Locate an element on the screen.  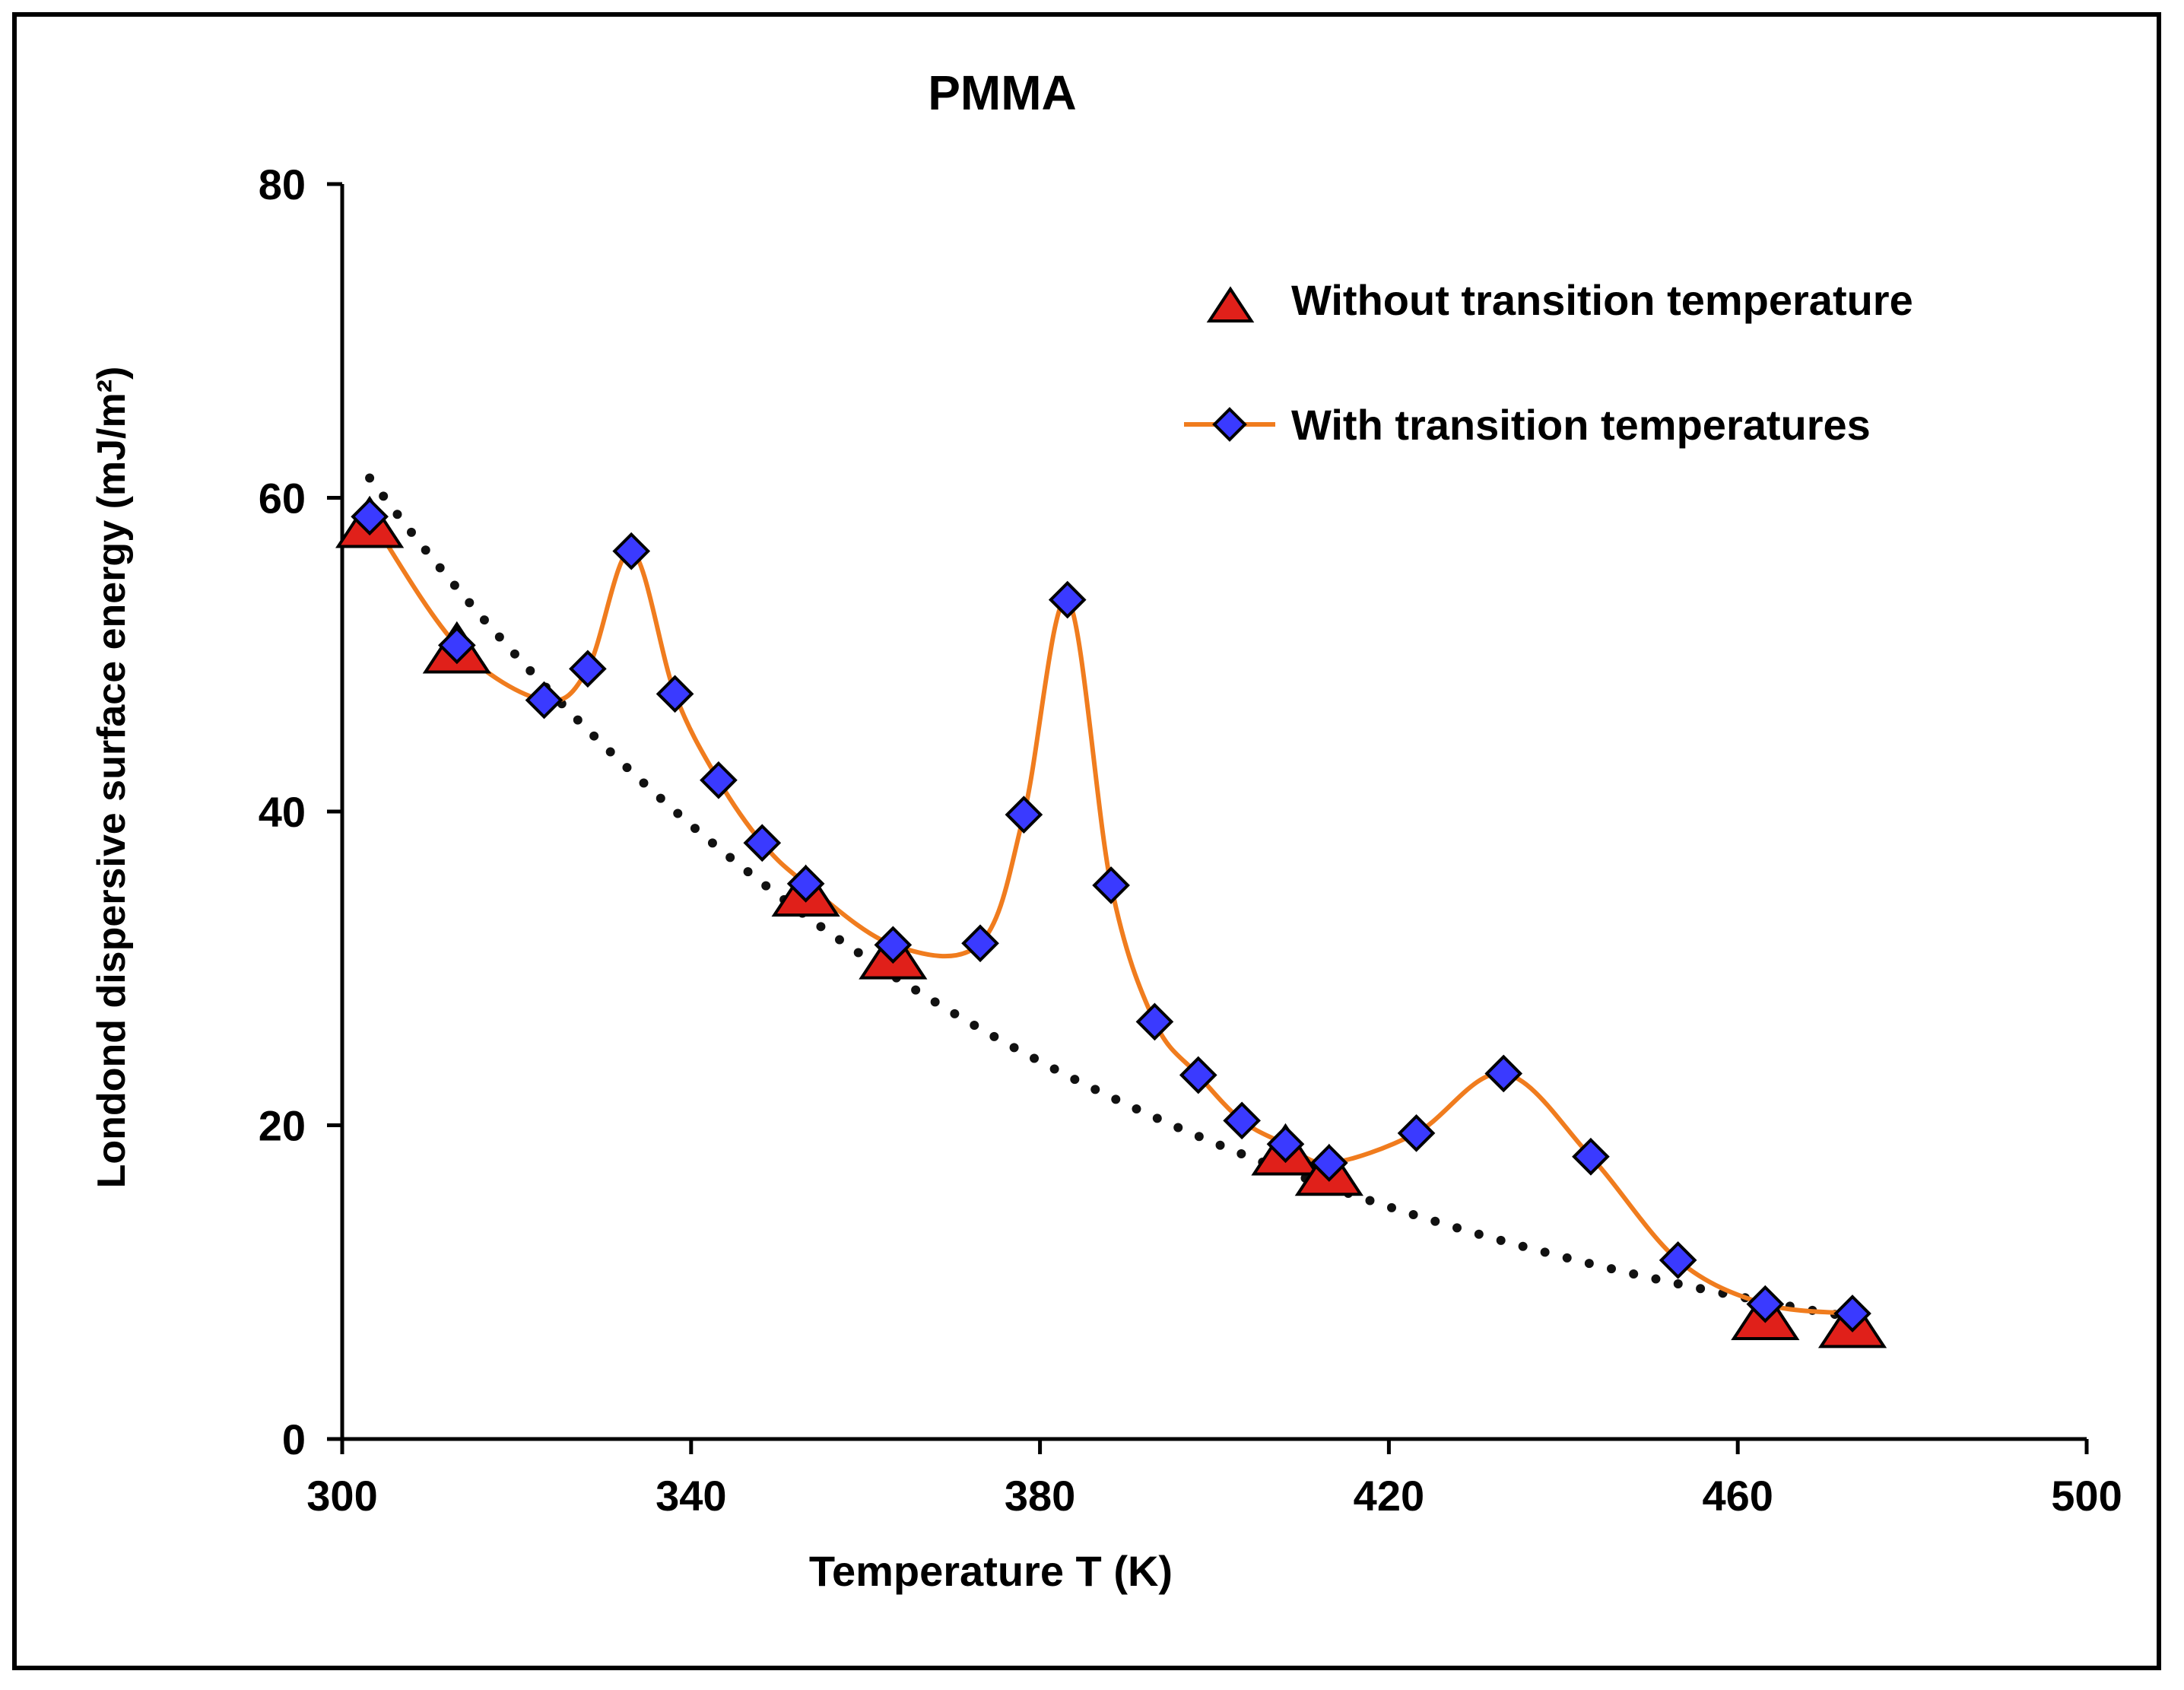
y-tick-labels: 0 20 40 60 80 is located at coordinates (282, 811).